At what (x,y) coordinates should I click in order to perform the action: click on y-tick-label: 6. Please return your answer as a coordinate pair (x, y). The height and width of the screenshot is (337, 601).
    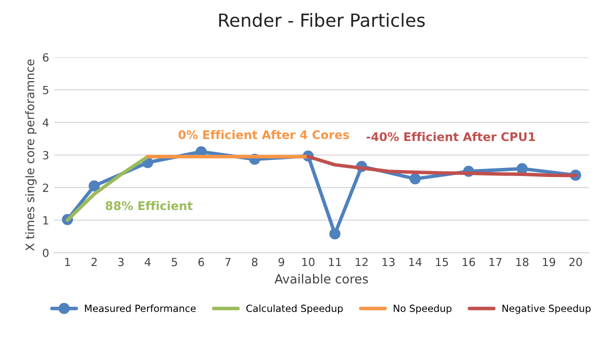
    Looking at the image, I should click on (45, 57).